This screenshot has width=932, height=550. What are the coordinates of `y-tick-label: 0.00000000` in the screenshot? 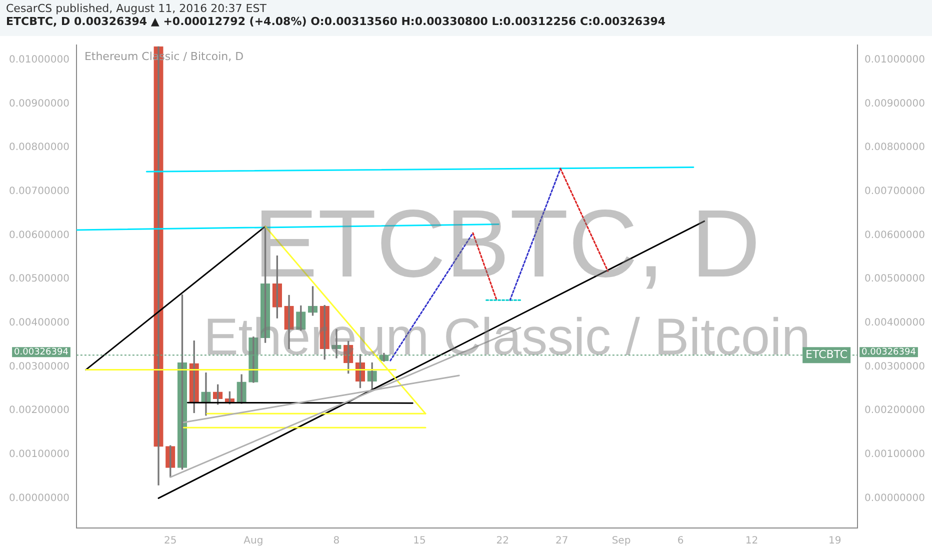 It's located at (39, 498).